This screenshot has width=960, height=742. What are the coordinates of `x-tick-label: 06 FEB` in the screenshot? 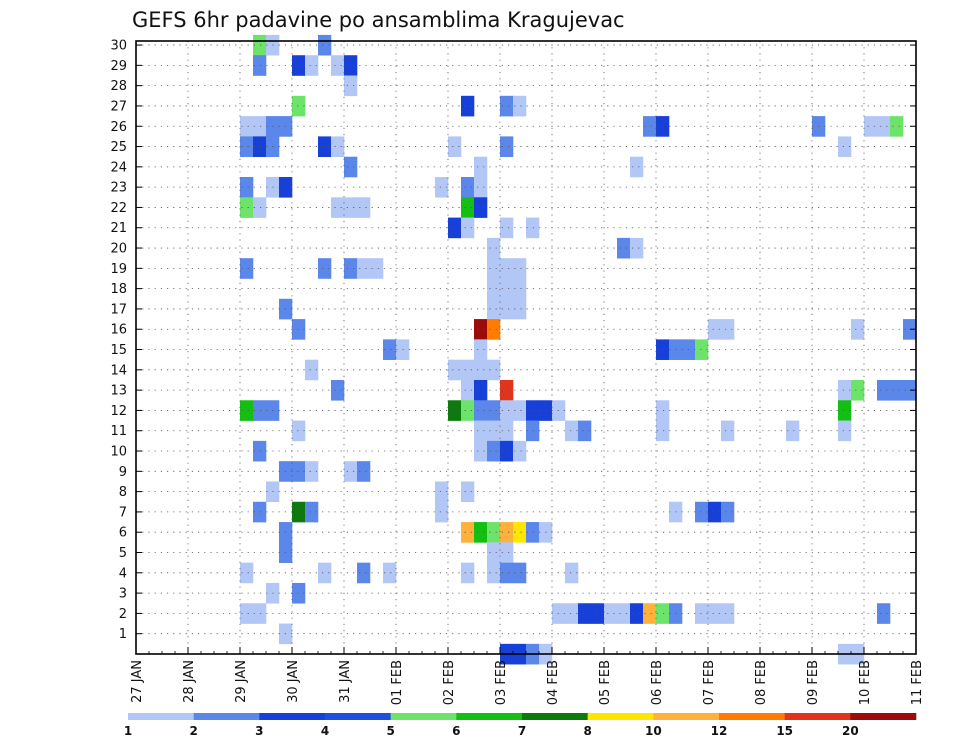 It's located at (657, 682).